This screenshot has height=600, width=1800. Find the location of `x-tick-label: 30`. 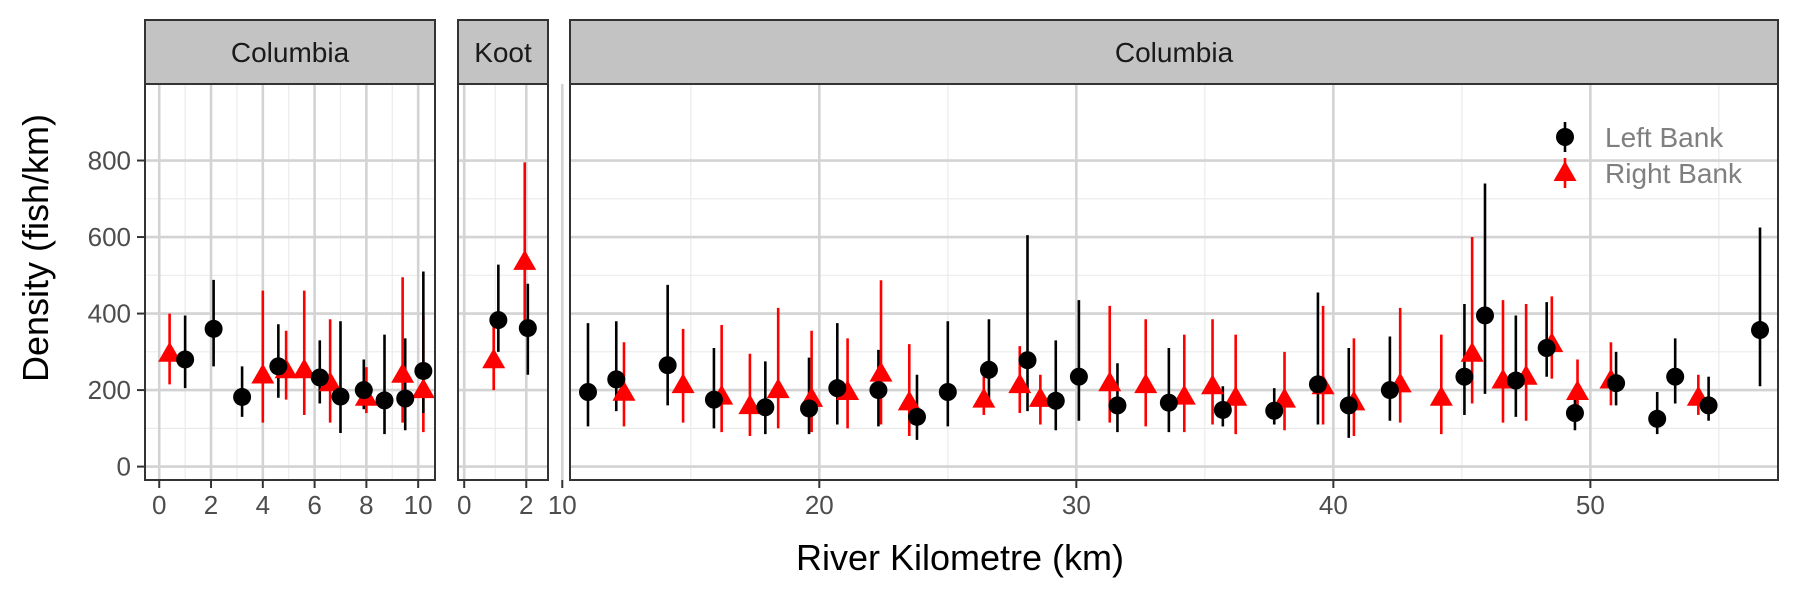

x-tick-label: 30 is located at coordinates (1076, 505).